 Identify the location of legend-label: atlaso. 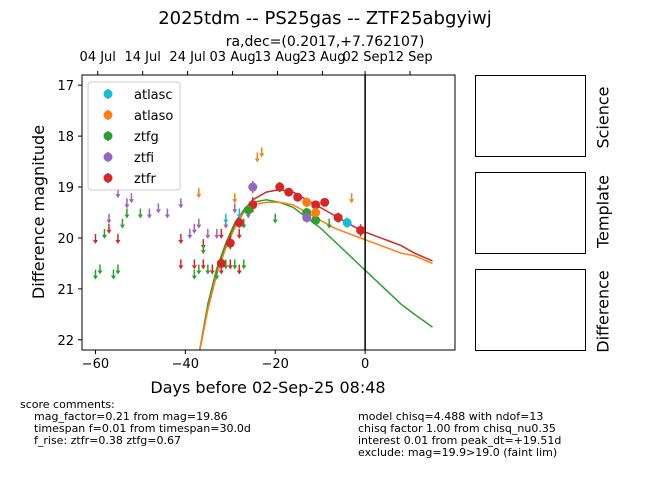
(153, 116).